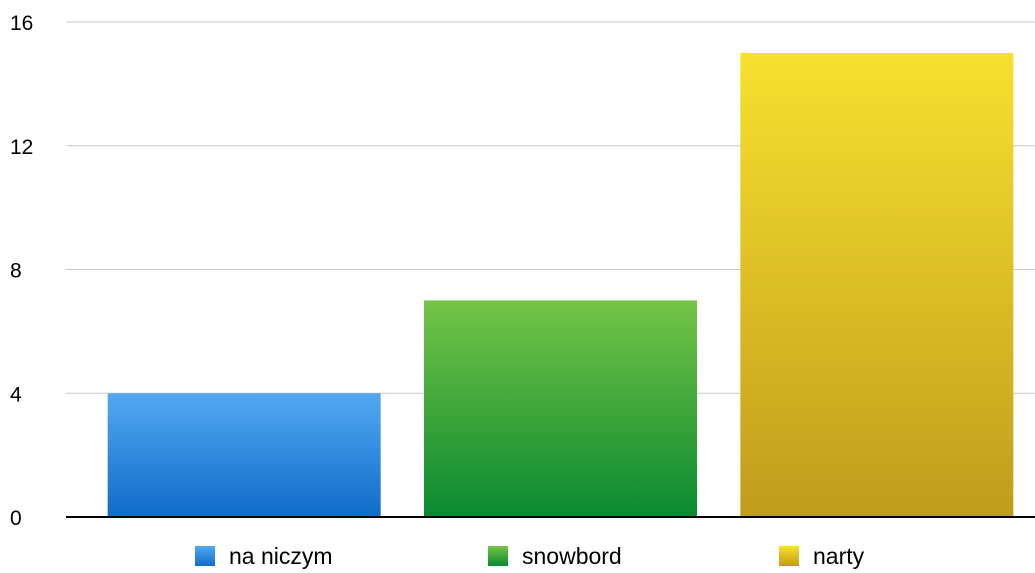  I want to click on legend-label-na-niczym: na niczym, so click(281, 555).